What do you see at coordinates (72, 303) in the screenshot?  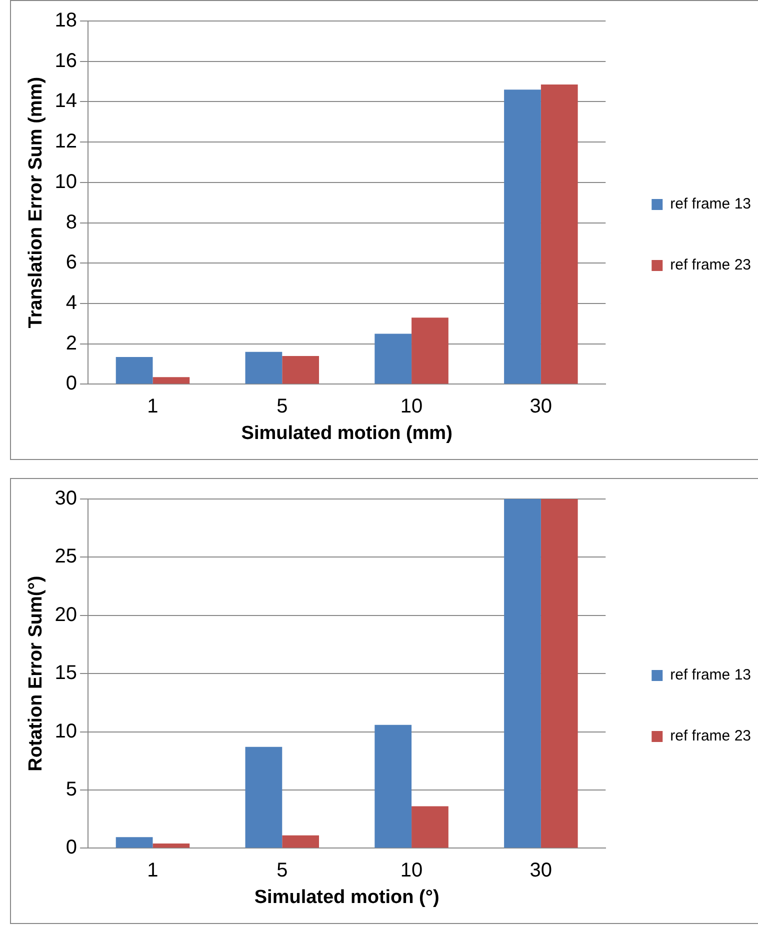 I see `y-tick-label: 4` at bounding box center [72, 303].